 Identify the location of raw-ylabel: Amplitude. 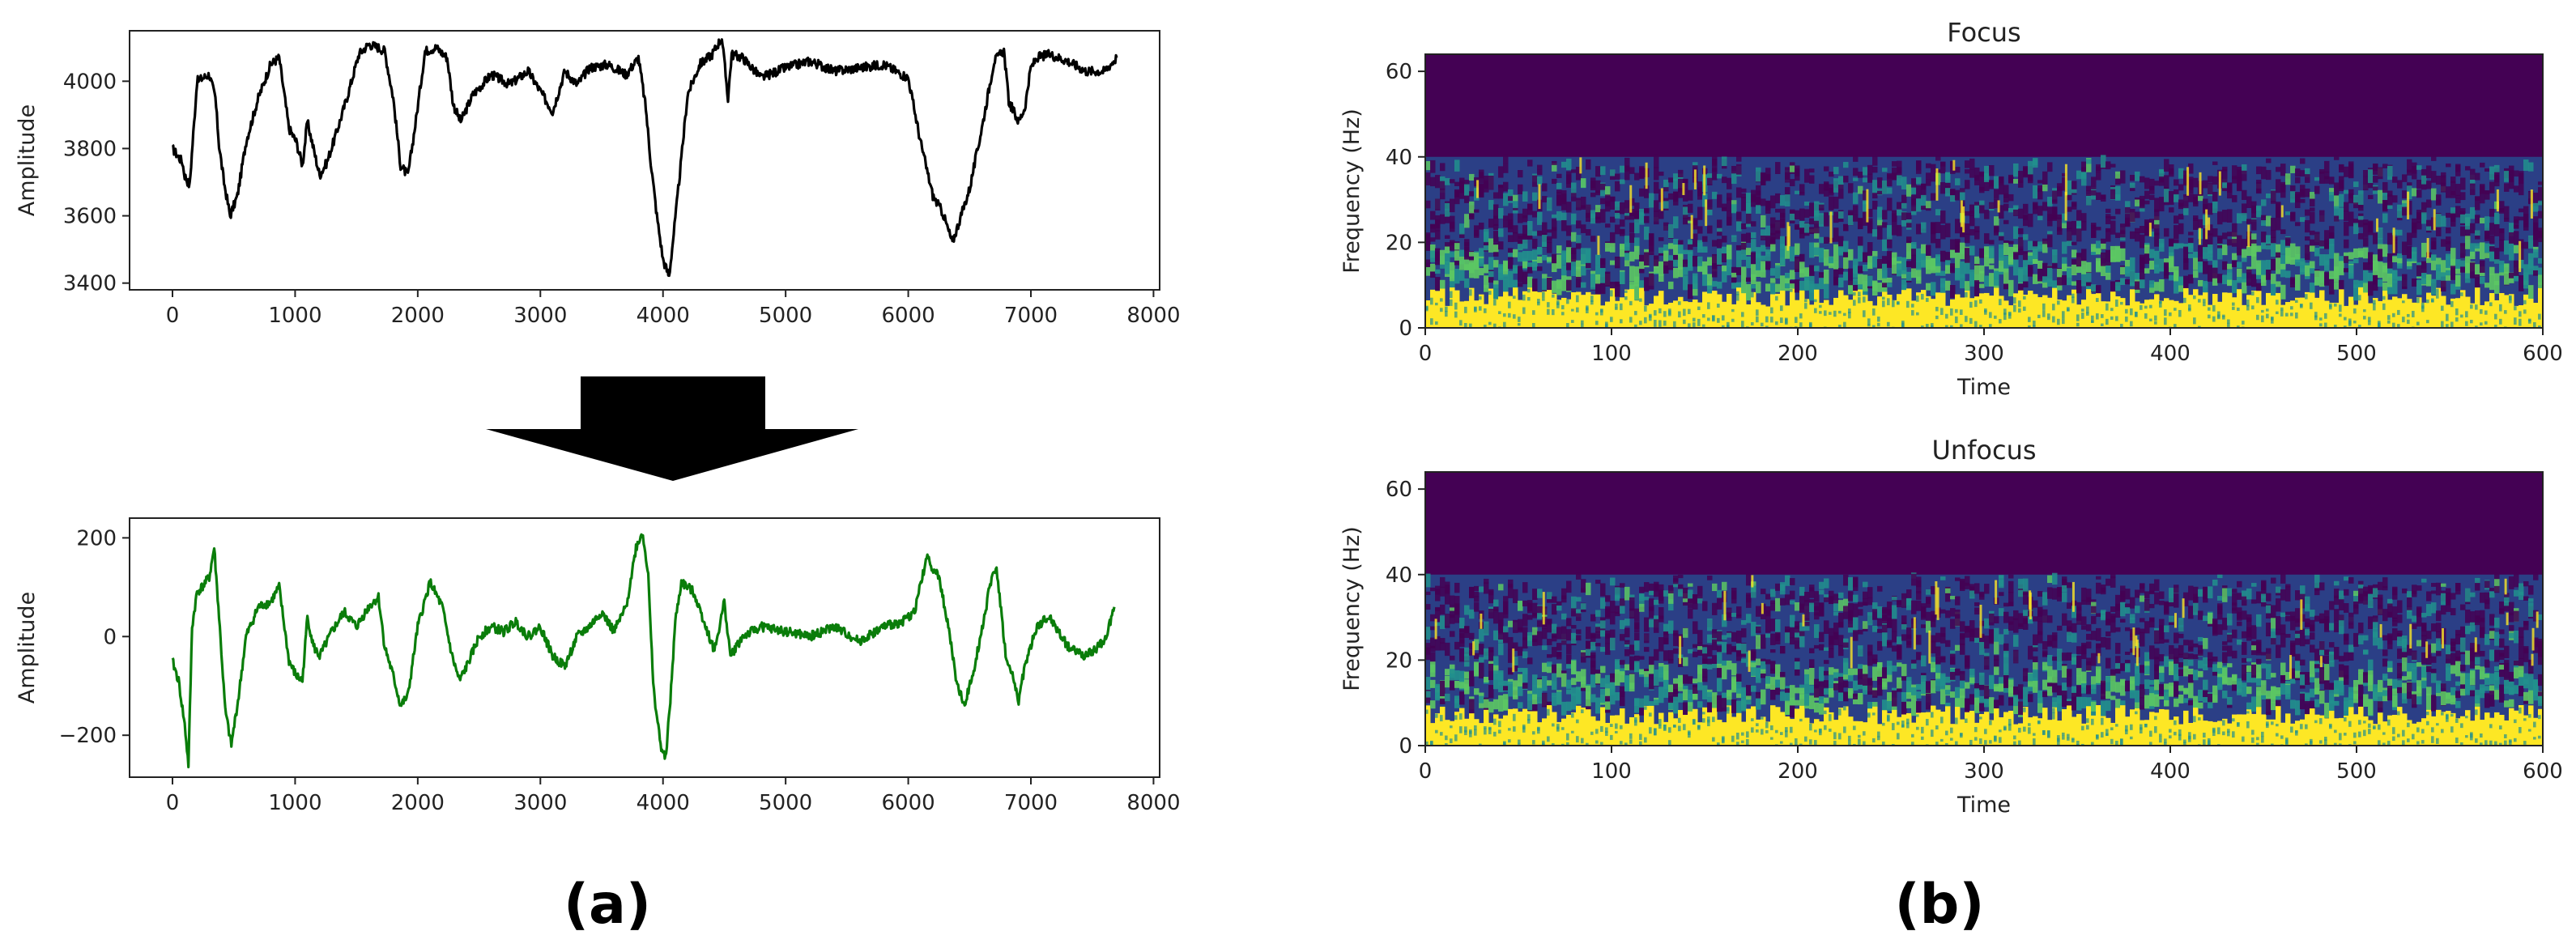
(27, 160).